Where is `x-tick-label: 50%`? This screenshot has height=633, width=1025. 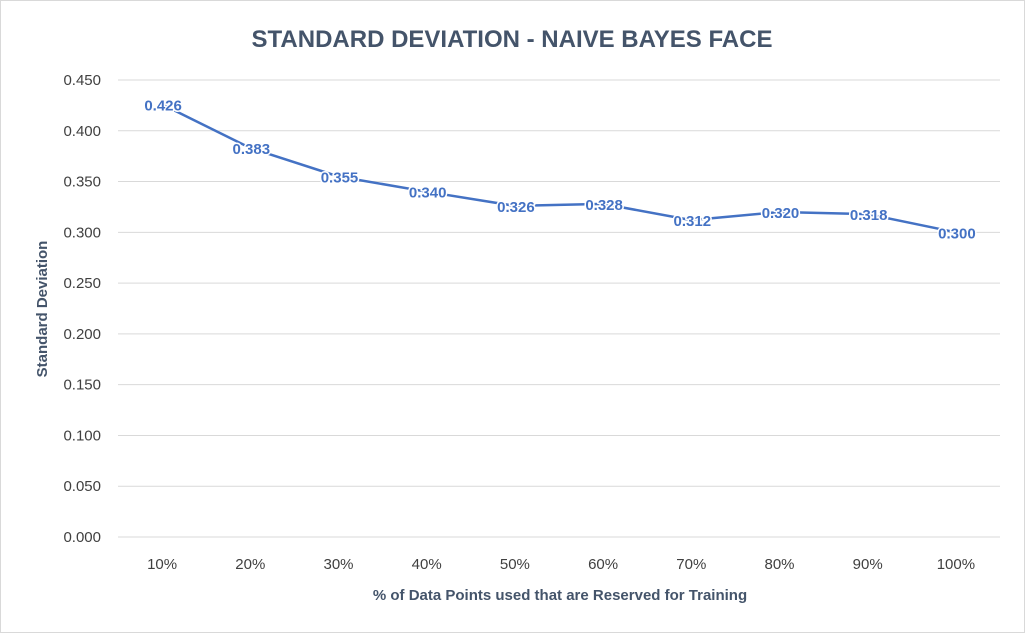
x-tick-label: 50% is located at coordinates (515, 564).